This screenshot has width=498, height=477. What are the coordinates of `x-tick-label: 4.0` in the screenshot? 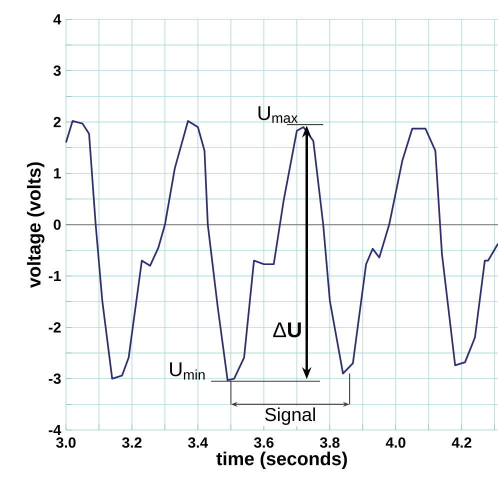 It's located at (396, 442).